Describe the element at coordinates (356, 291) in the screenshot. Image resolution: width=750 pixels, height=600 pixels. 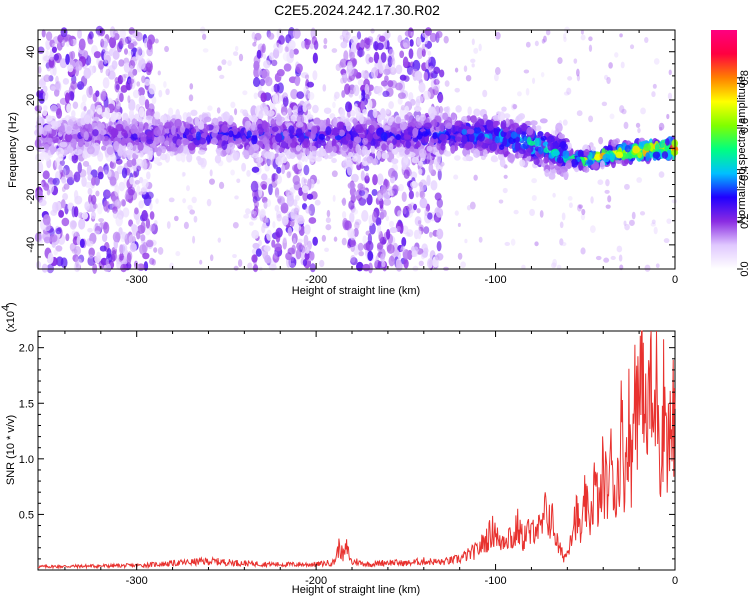
I see `spectrogram-x-label: Height of straight line (km)` at that location.